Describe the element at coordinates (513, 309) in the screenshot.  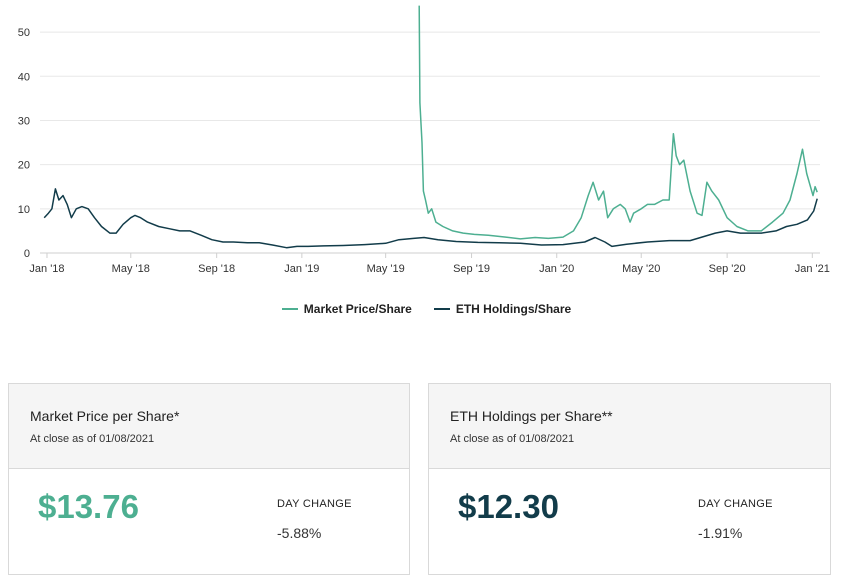
I see `legend-label-eth-holdings: ETH Holdings/Share` at that location.